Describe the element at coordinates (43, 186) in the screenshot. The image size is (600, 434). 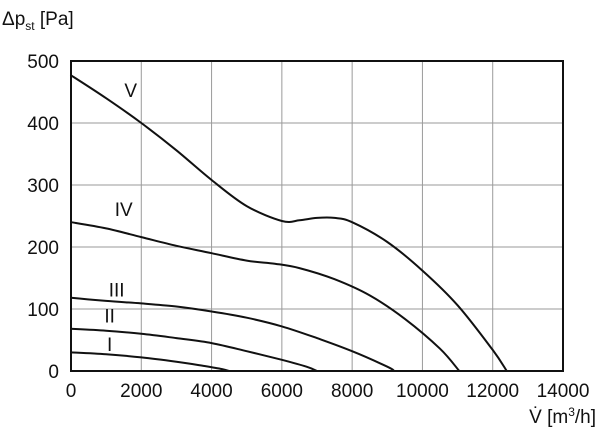
I see `y-tick-label-300: 300` at that location.